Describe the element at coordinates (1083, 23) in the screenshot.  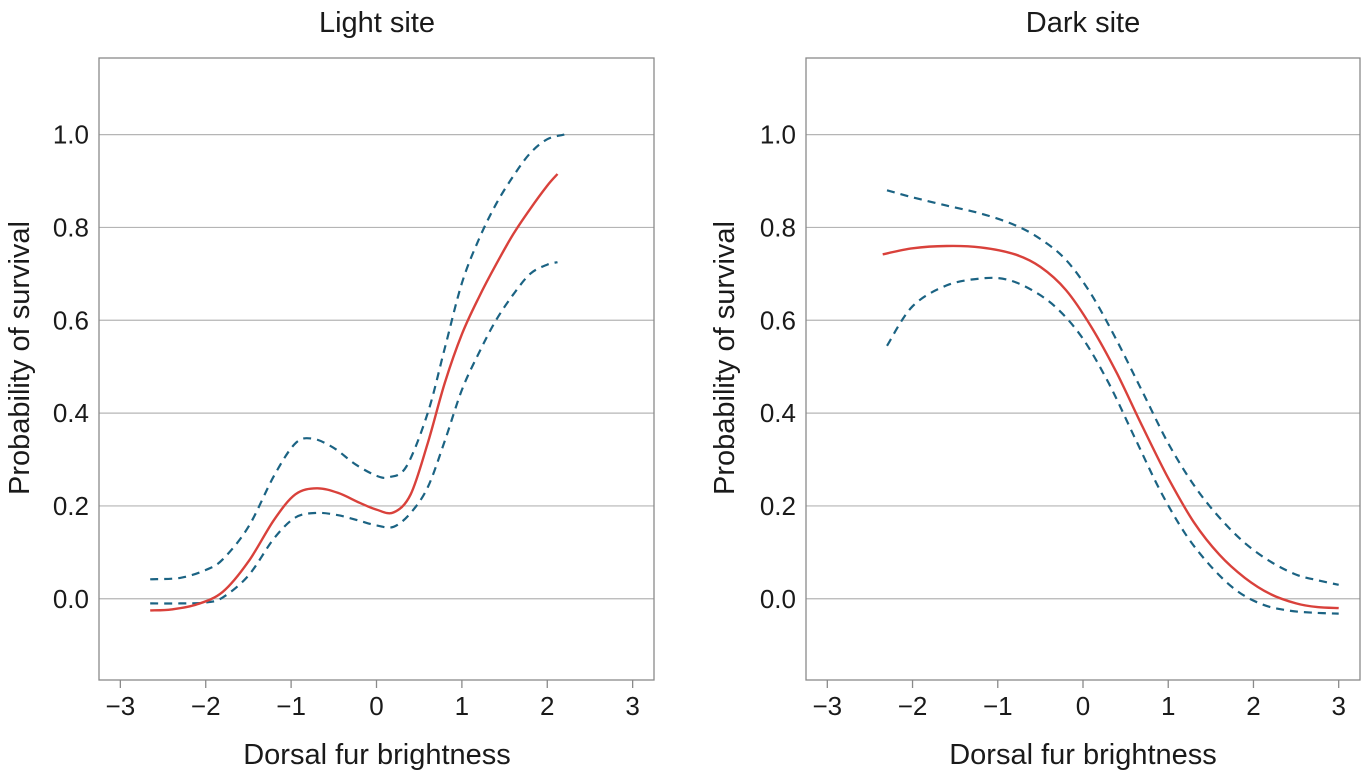
I see `chart-title: Dark site` at that location.